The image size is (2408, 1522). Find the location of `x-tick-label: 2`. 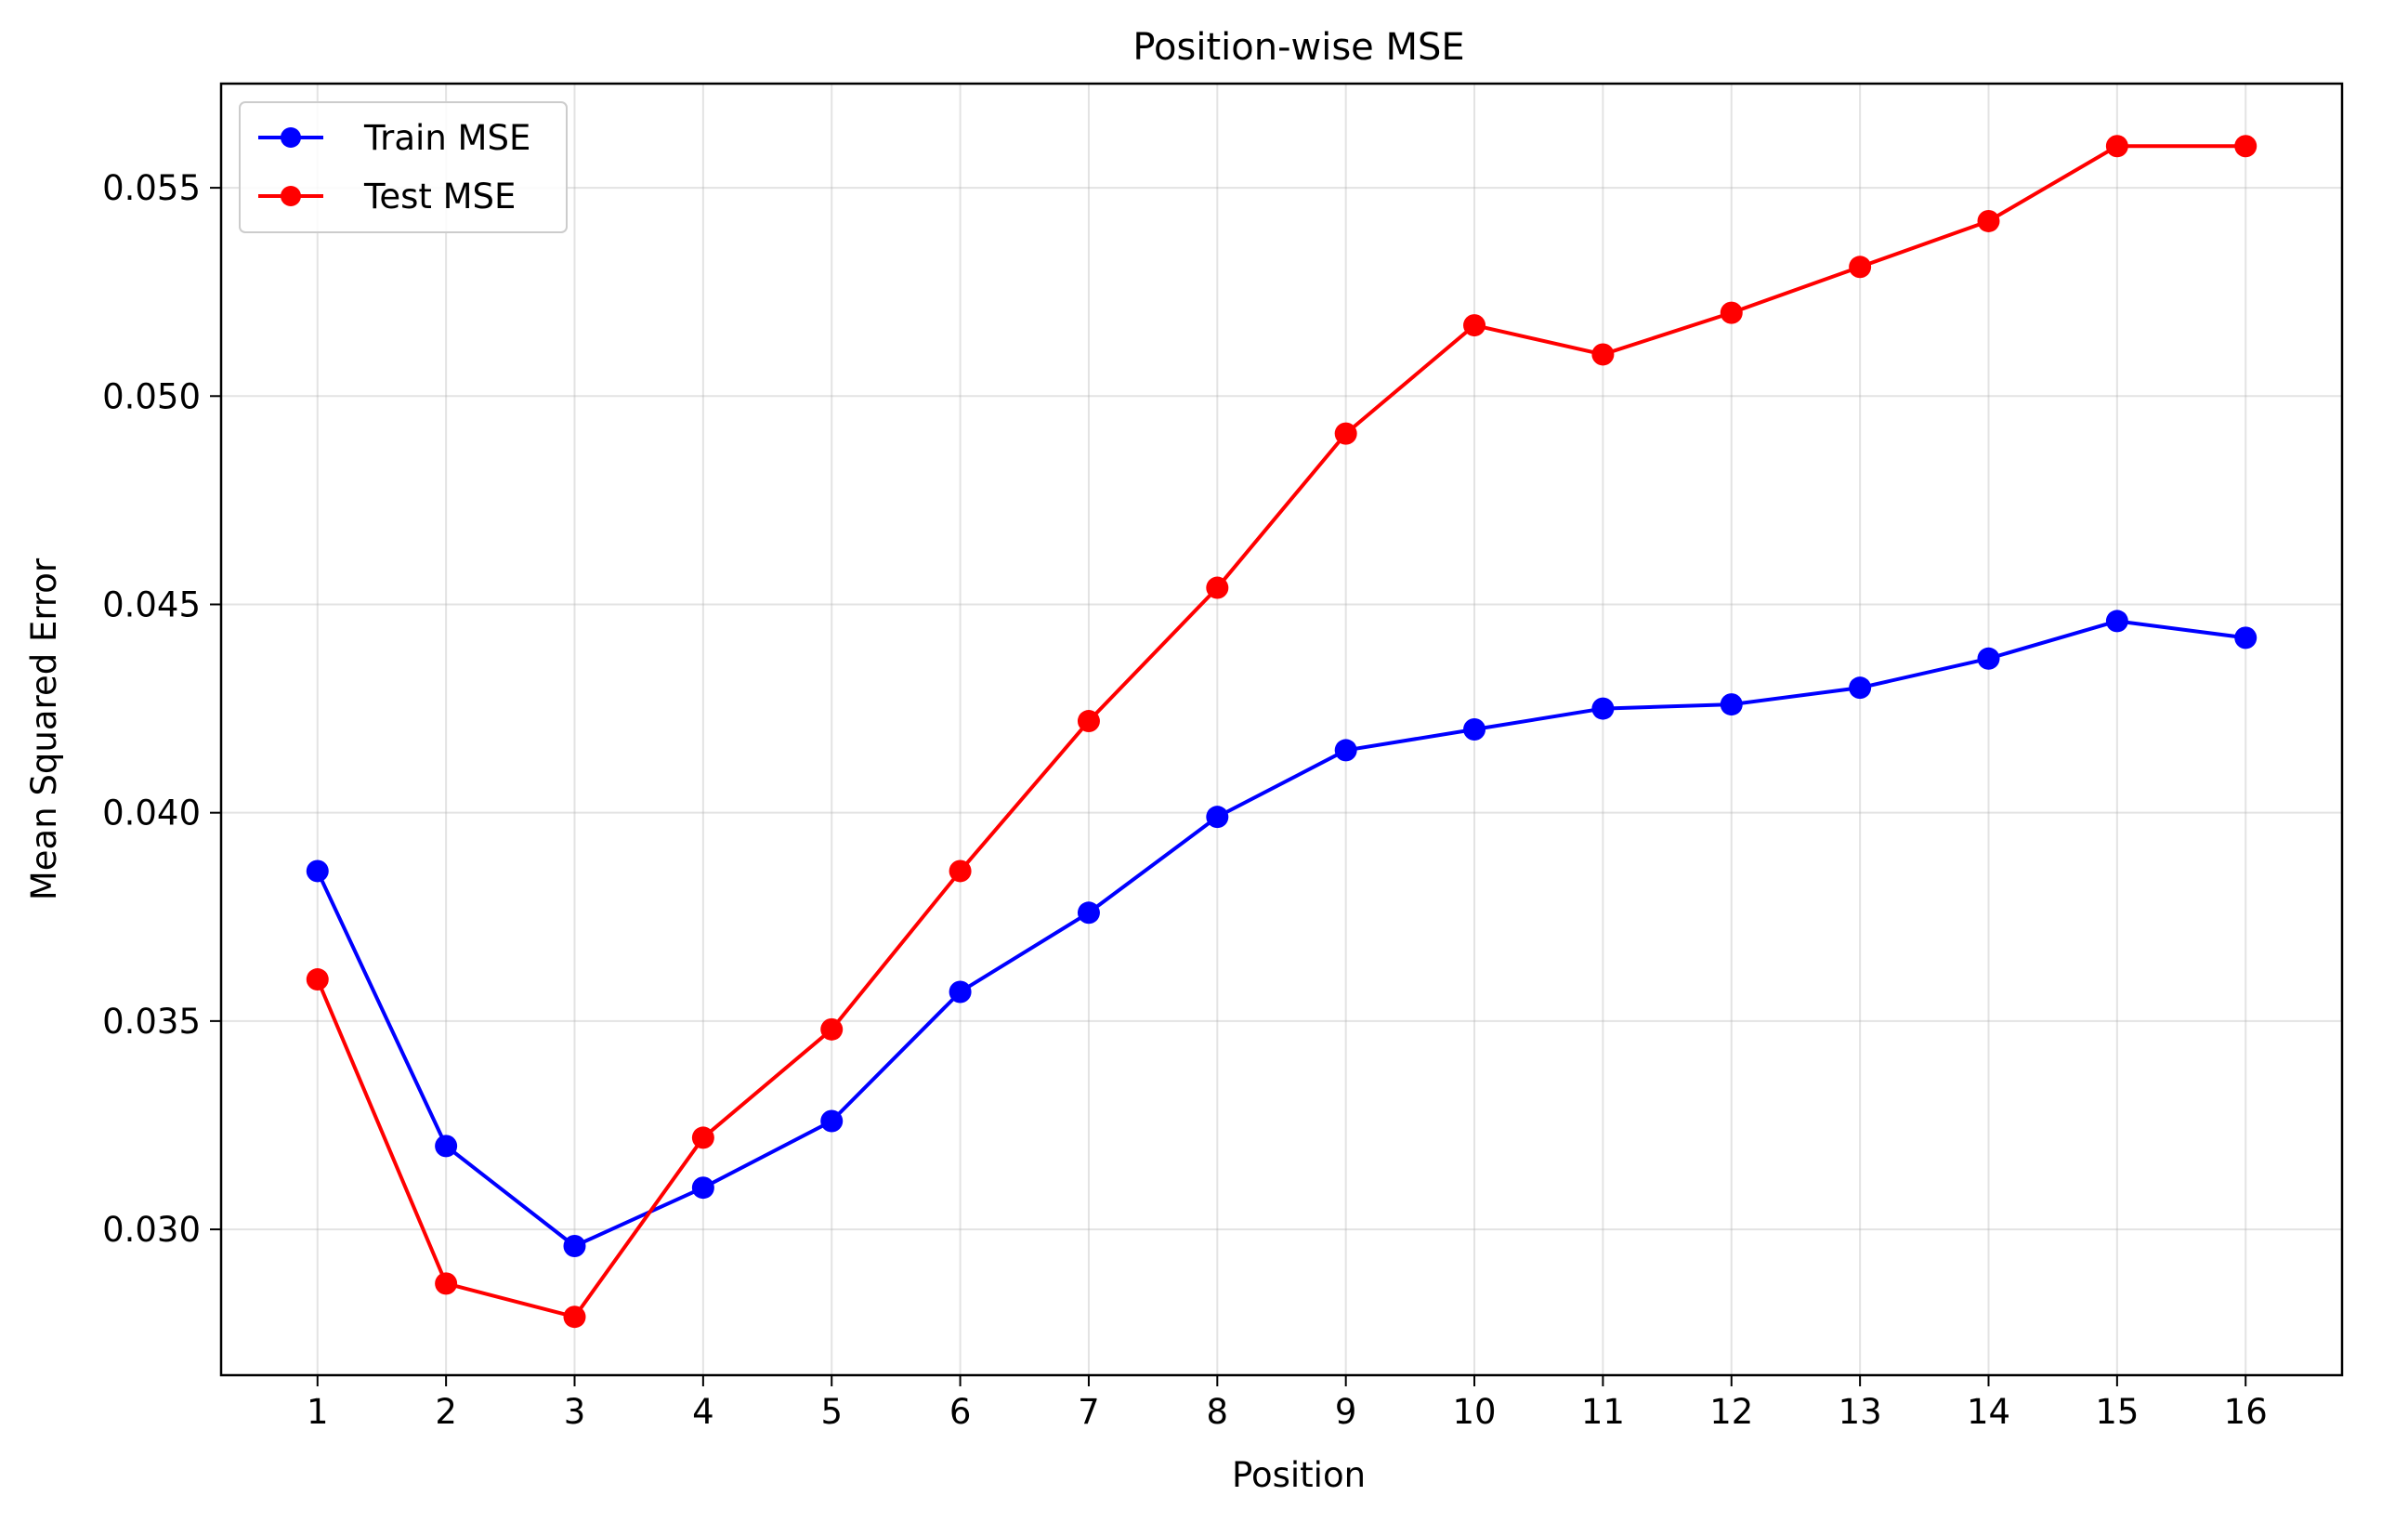

x-tick-label: 2 is located at coordinates (446, 1412).